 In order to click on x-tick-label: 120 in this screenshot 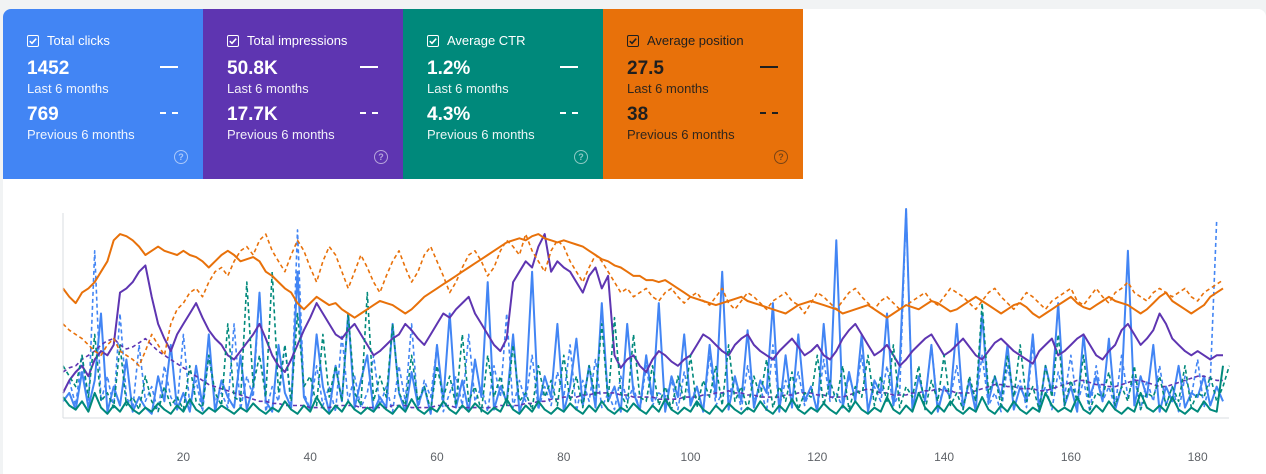, I will do `click(817, 457)`.